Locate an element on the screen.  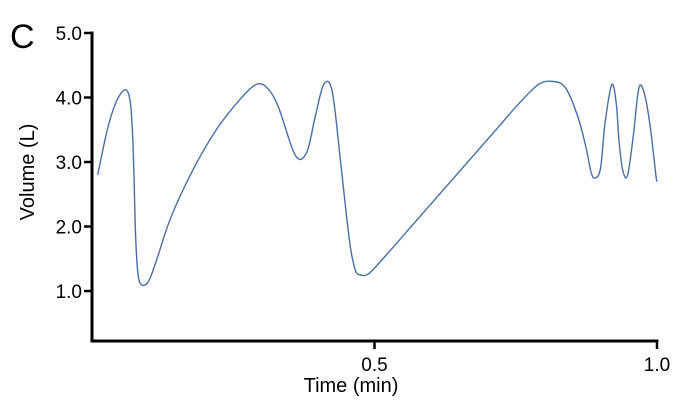
y-axis-label: Volume (L) is located at coordinates (28, 172).